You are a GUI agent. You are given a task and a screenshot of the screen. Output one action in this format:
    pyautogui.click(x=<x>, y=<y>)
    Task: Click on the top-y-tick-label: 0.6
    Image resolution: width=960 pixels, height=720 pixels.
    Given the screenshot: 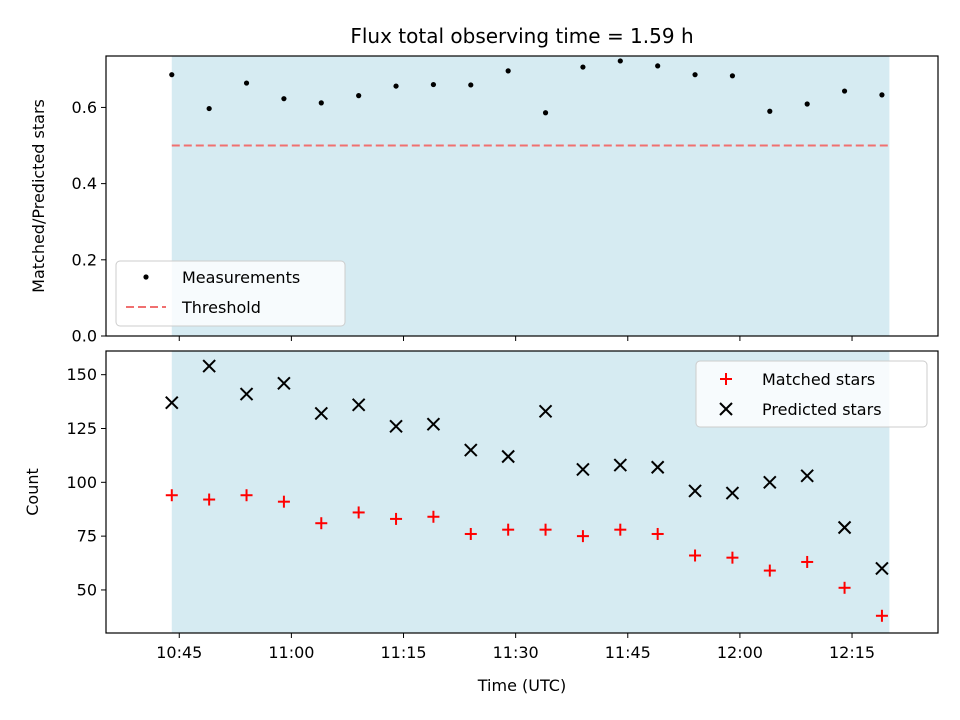 What is the action you would take?
    pyautogui.click(x=84, y=107)
    